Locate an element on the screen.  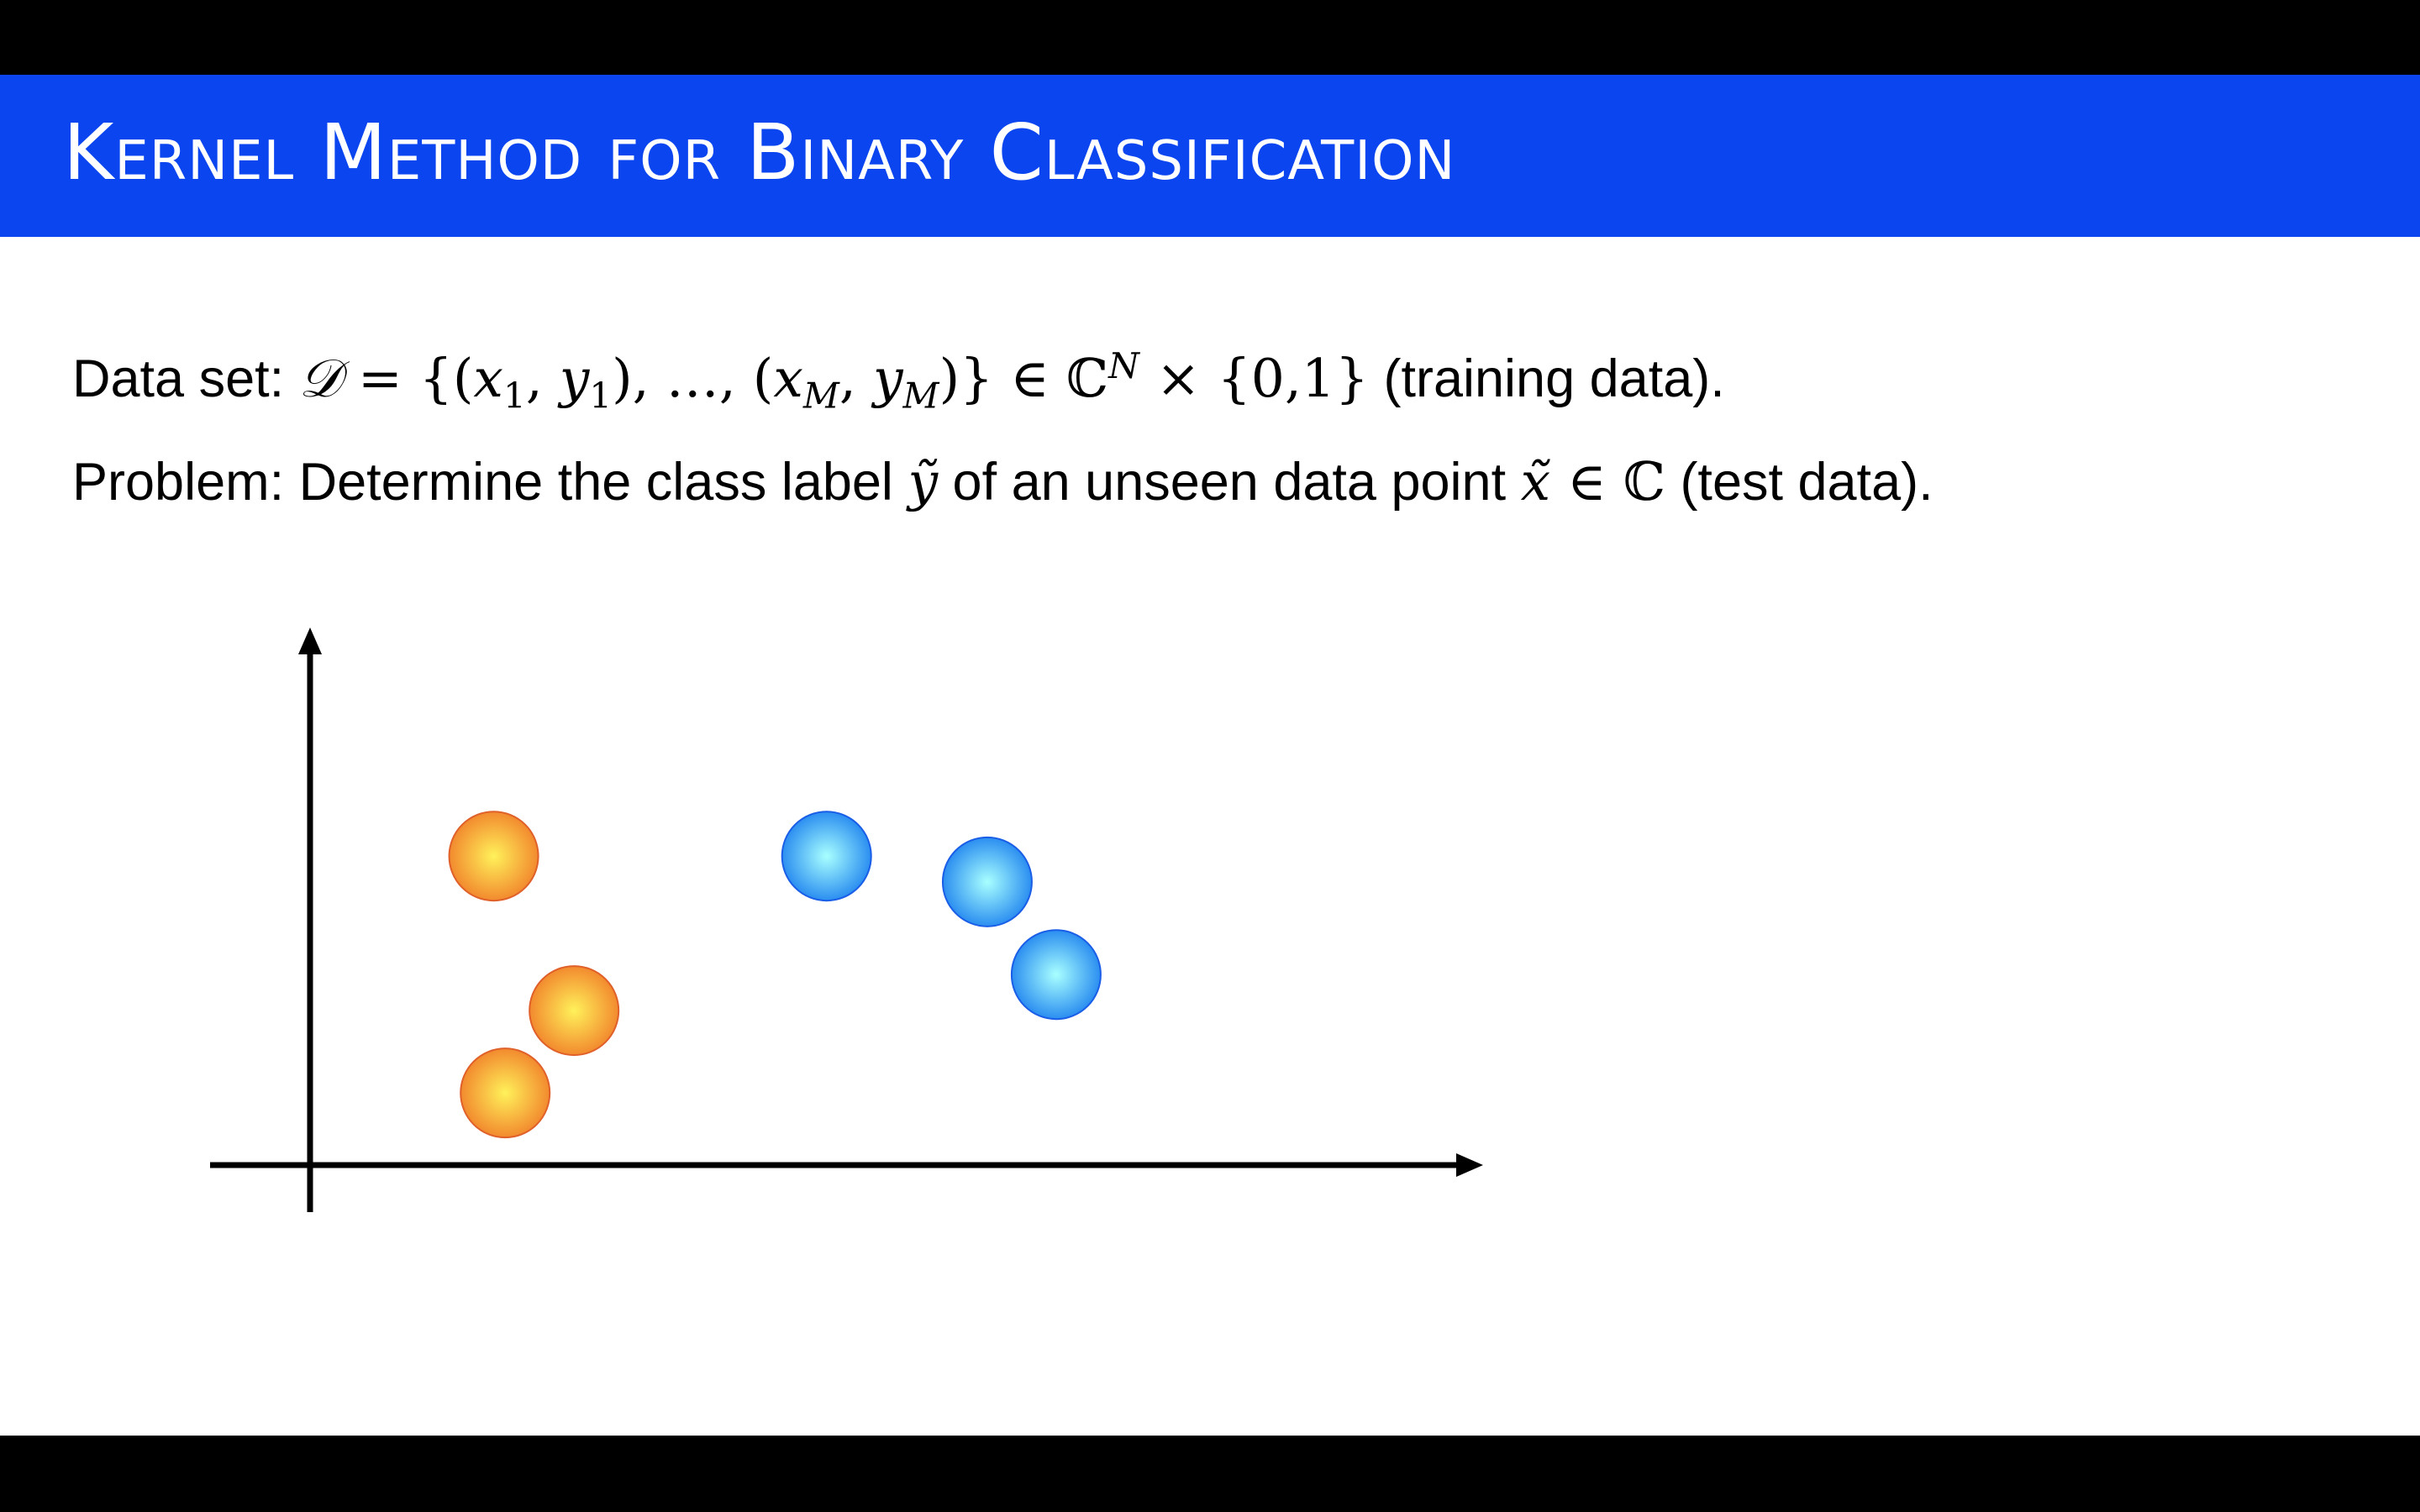
y-tilde: ỹ is located at coordinates (924, 481).